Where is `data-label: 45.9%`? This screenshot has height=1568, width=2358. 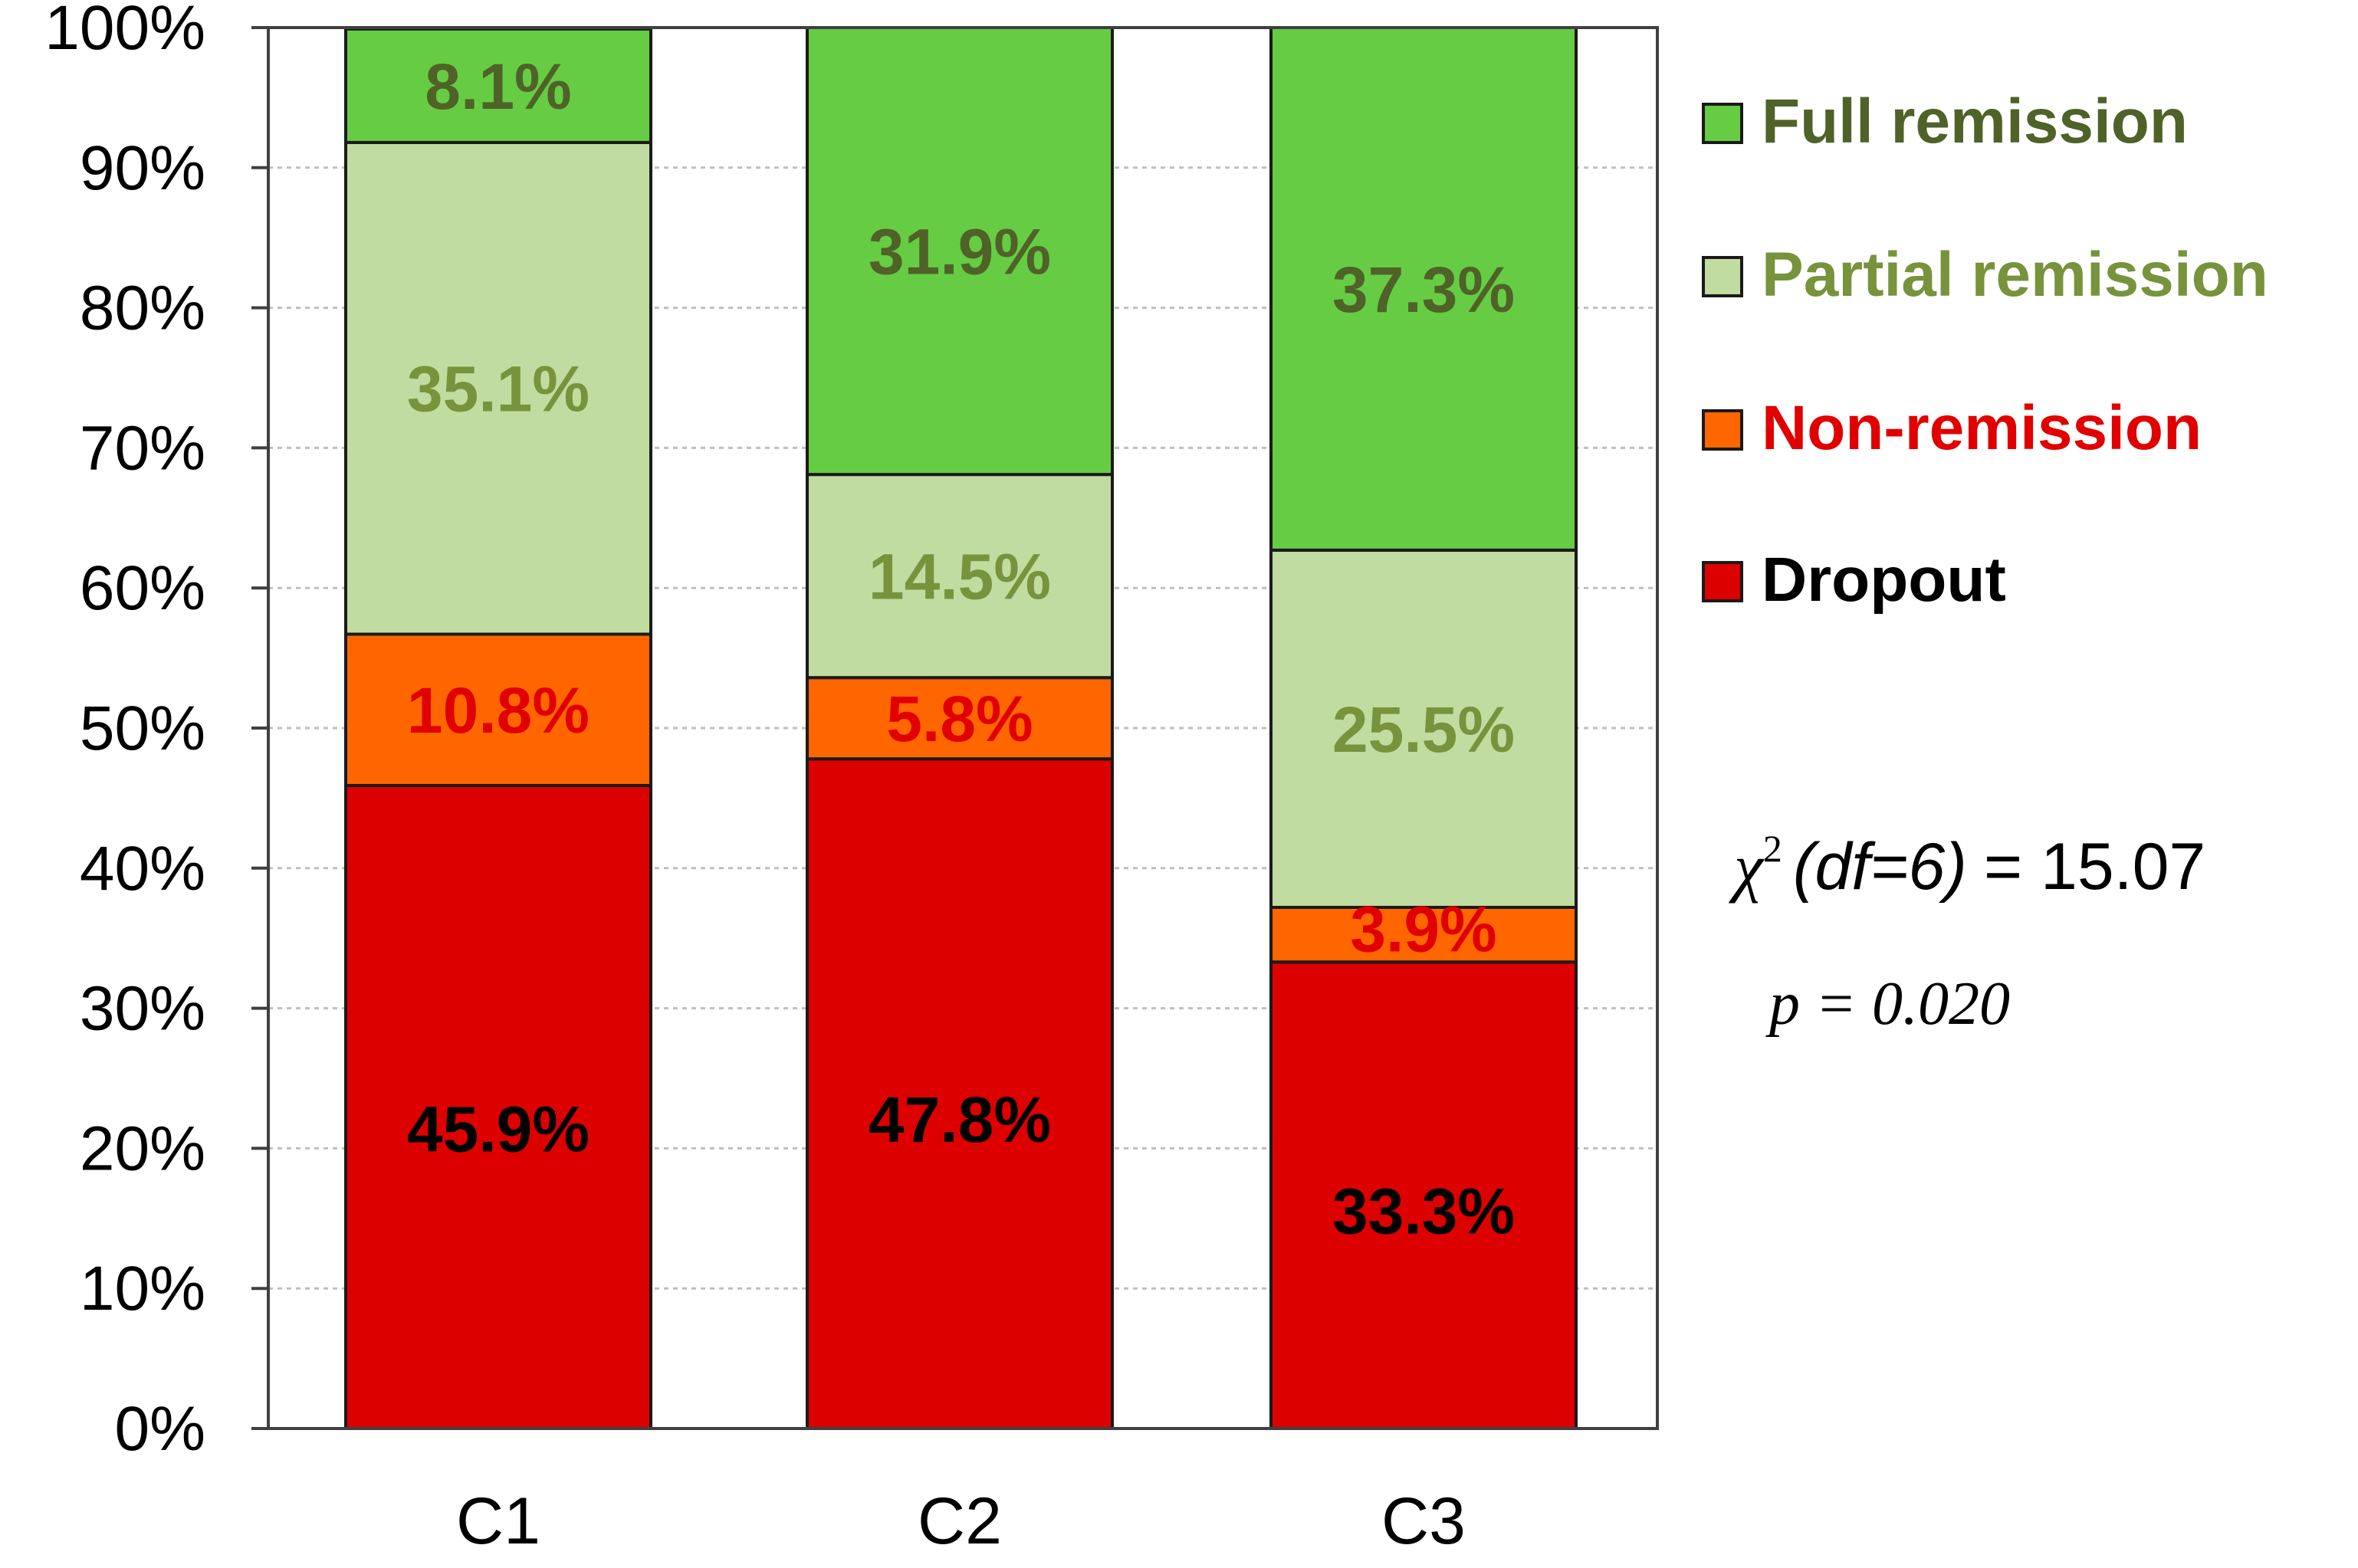 data-label: 45.9% is located at coordinates (499, 1129).